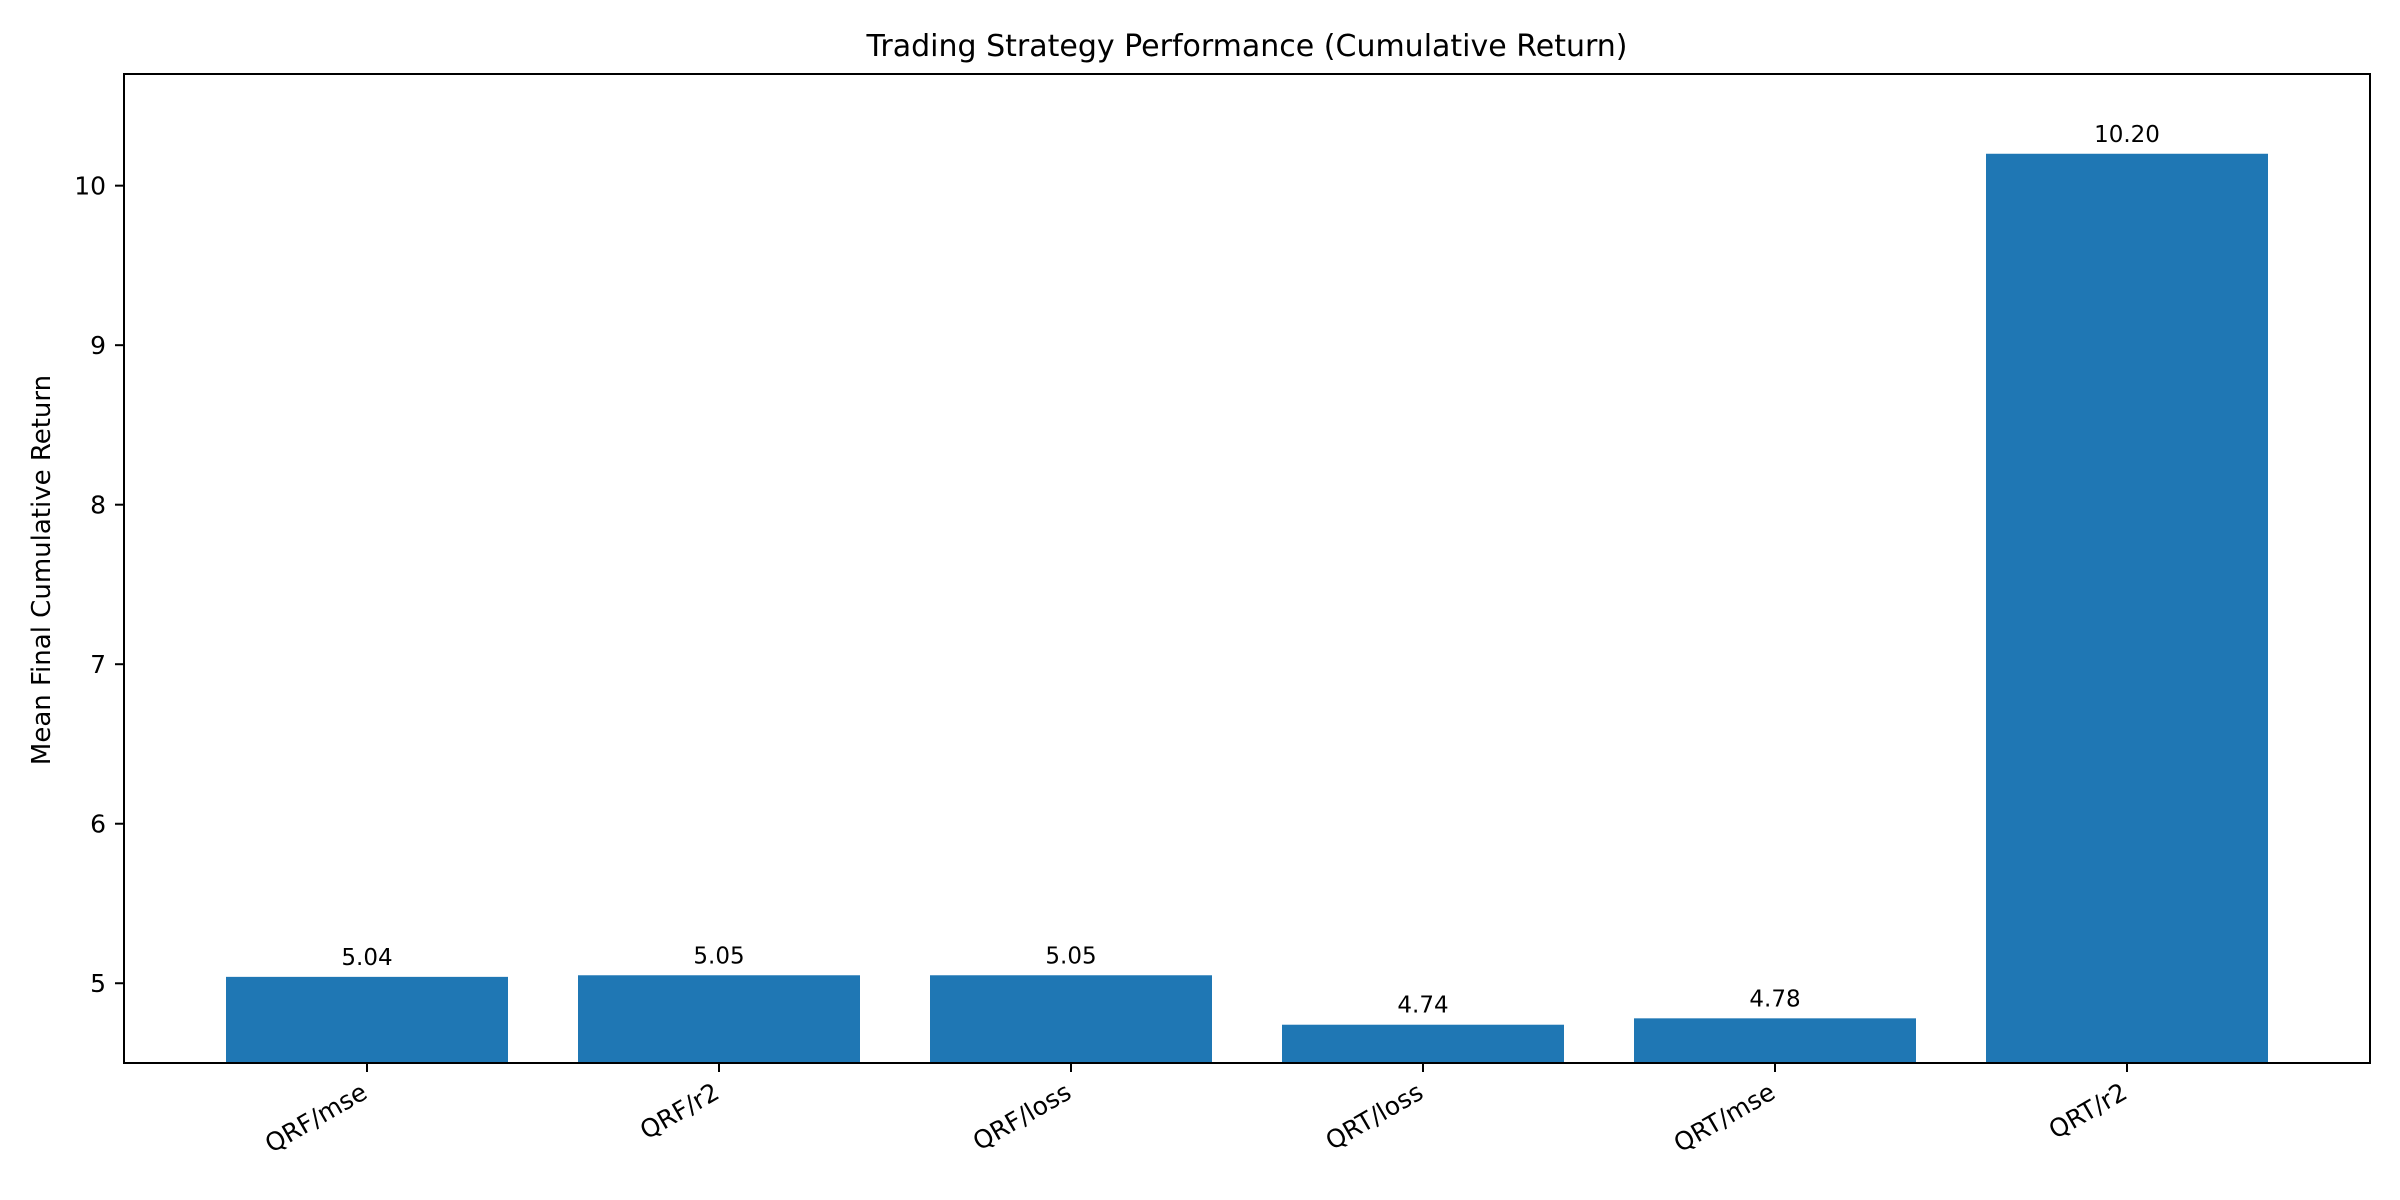 The width and height of the screenshot is (2400, 1200). I want to click on x-tick-label: QRT/r2, so click(2088, 1111).